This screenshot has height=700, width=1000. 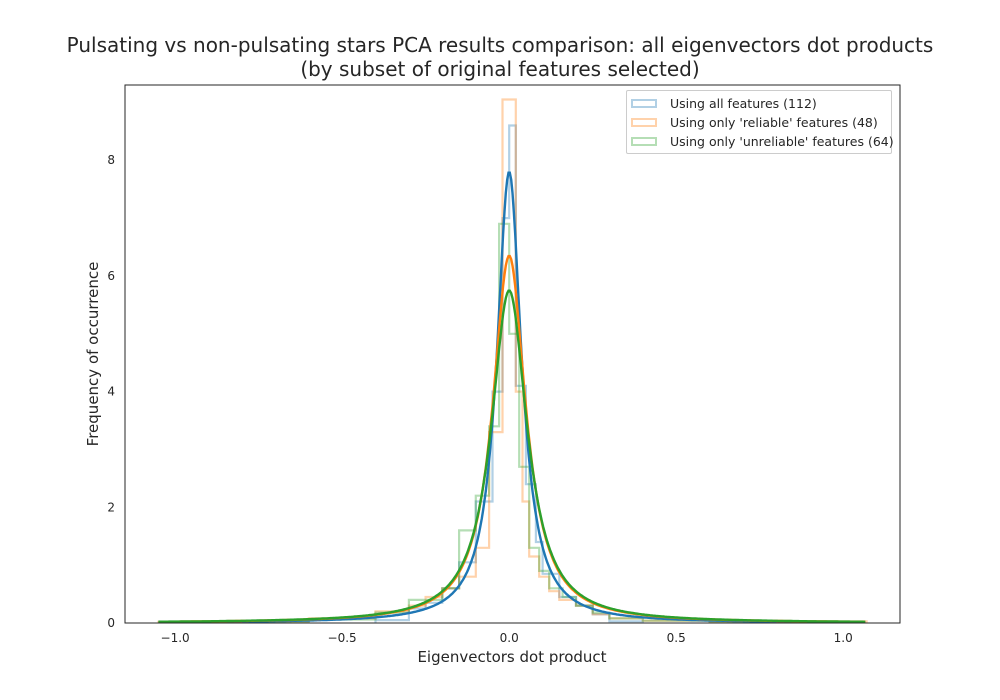 I want to click on y-tick-label: 4, so click(x=111, y=392).